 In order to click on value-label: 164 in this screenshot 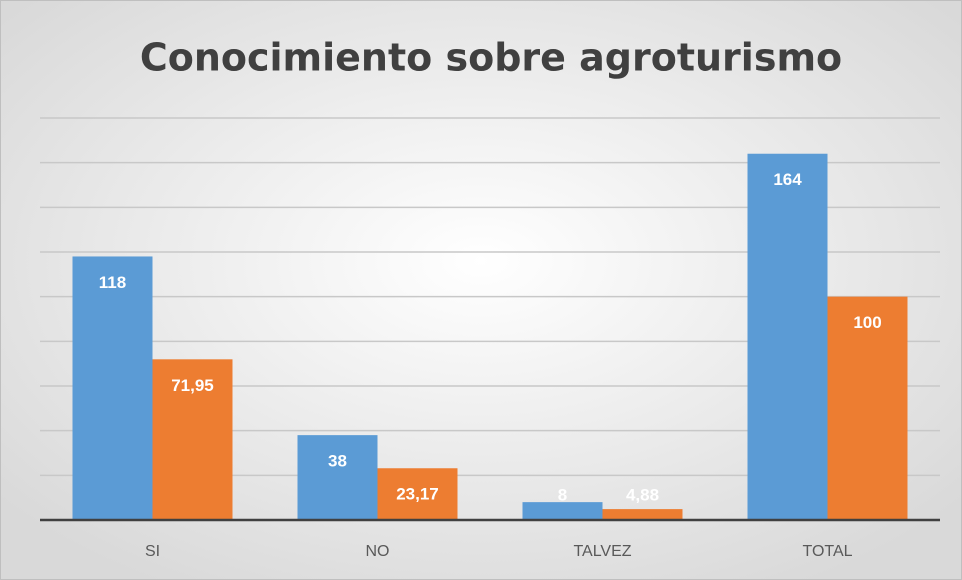, I will do `click(787, 179)`.